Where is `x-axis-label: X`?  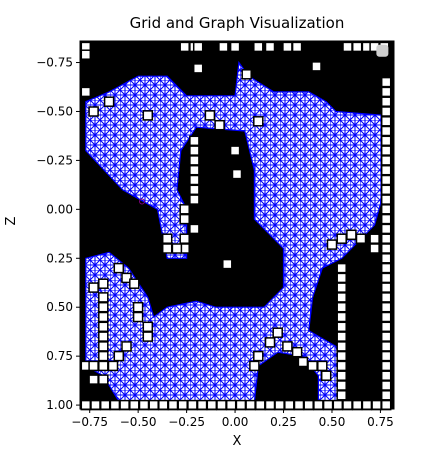
x-axis-label: X is located at coordinates (237, 441).